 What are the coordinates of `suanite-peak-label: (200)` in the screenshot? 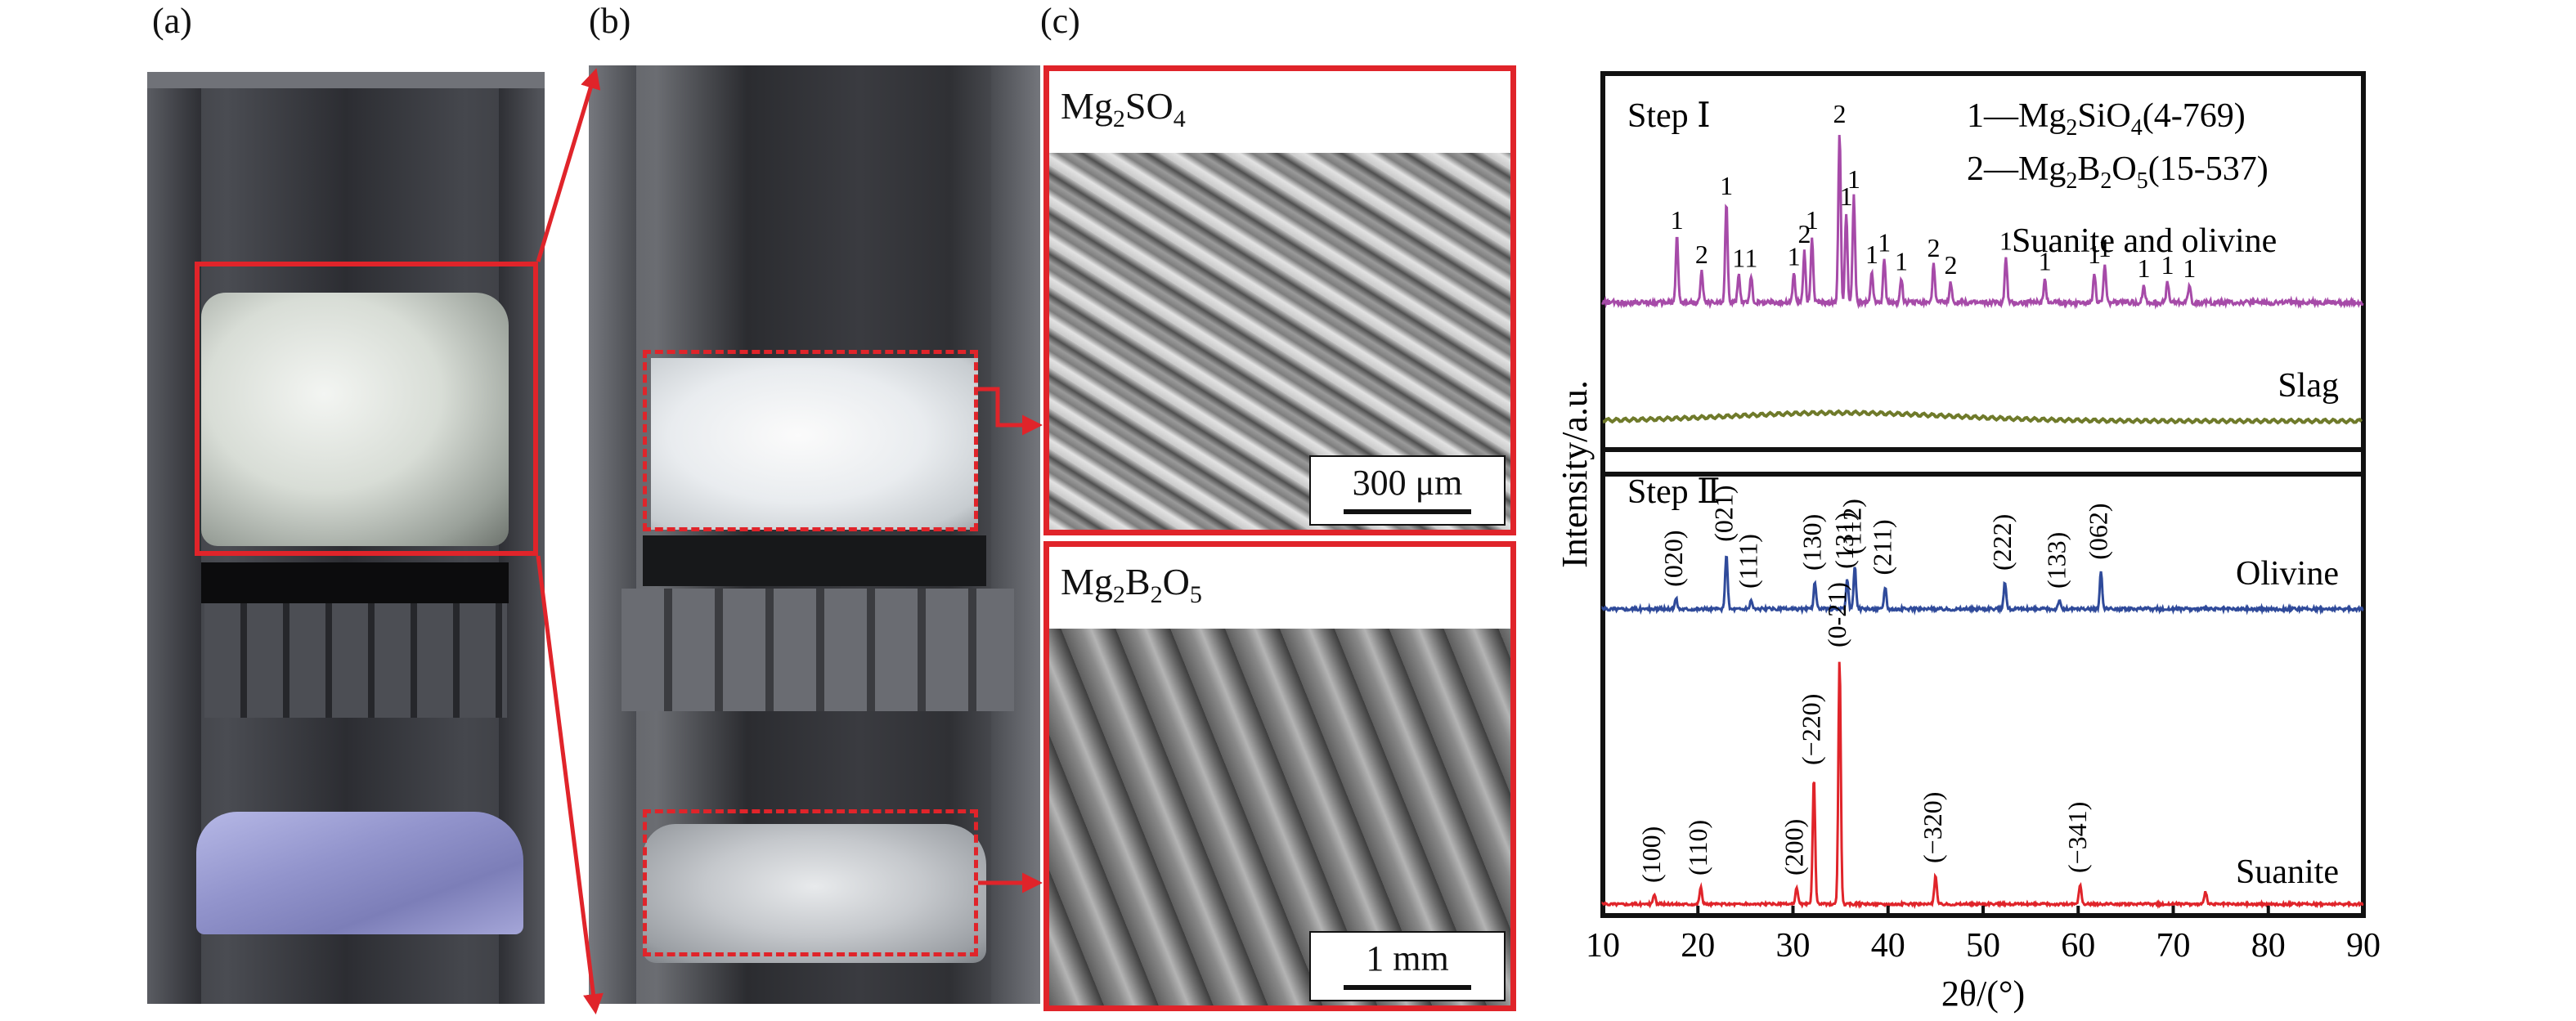 It's located at (1793, 847).